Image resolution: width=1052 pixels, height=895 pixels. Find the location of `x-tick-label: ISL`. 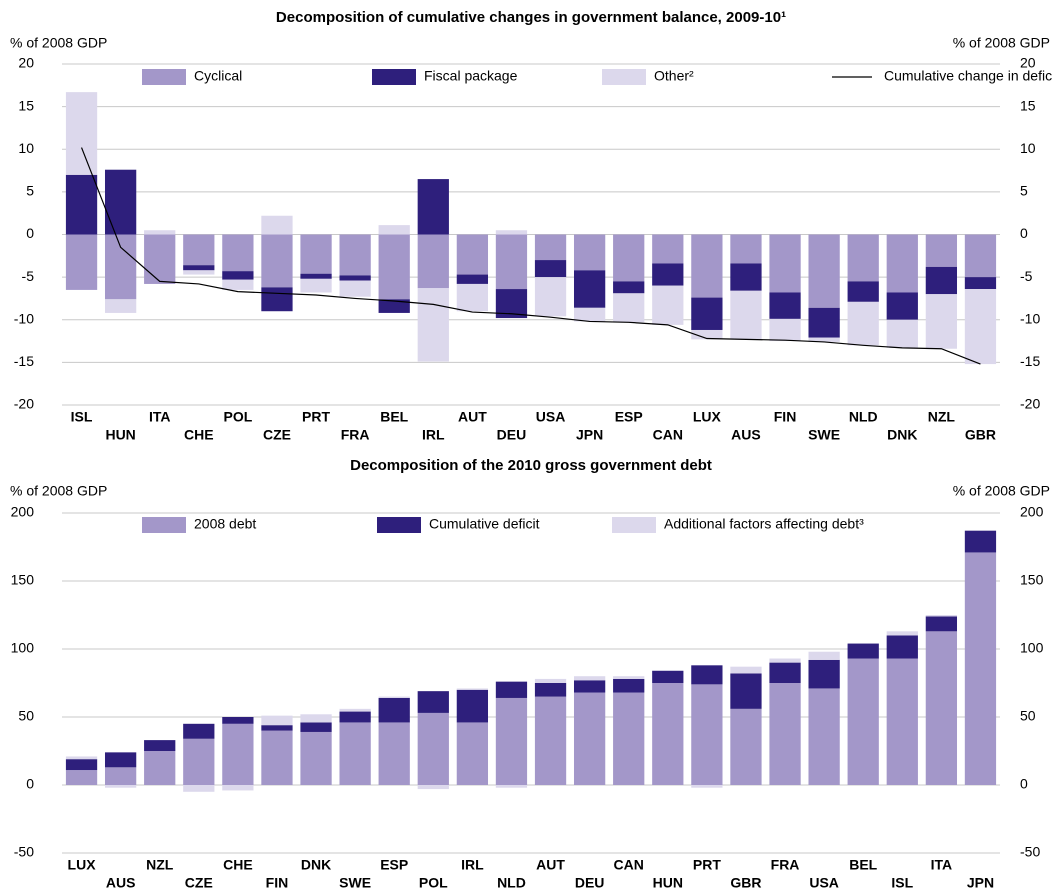

x-tick-label: ISL is located at coordinates (82, 417).